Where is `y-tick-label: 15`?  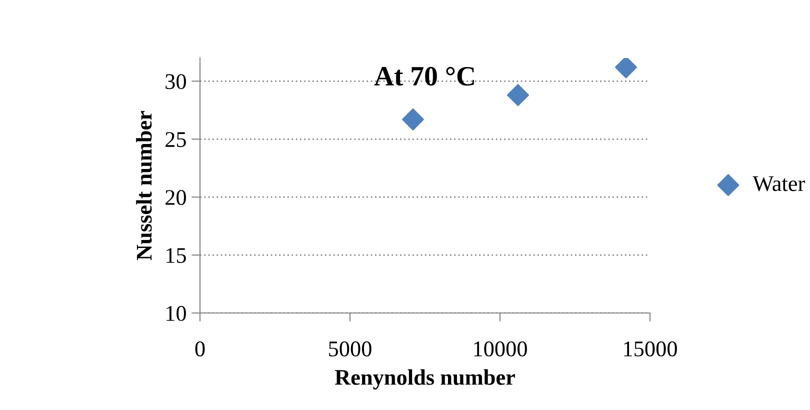 y-tick-label: 15 is located at coordinates (176, 255).